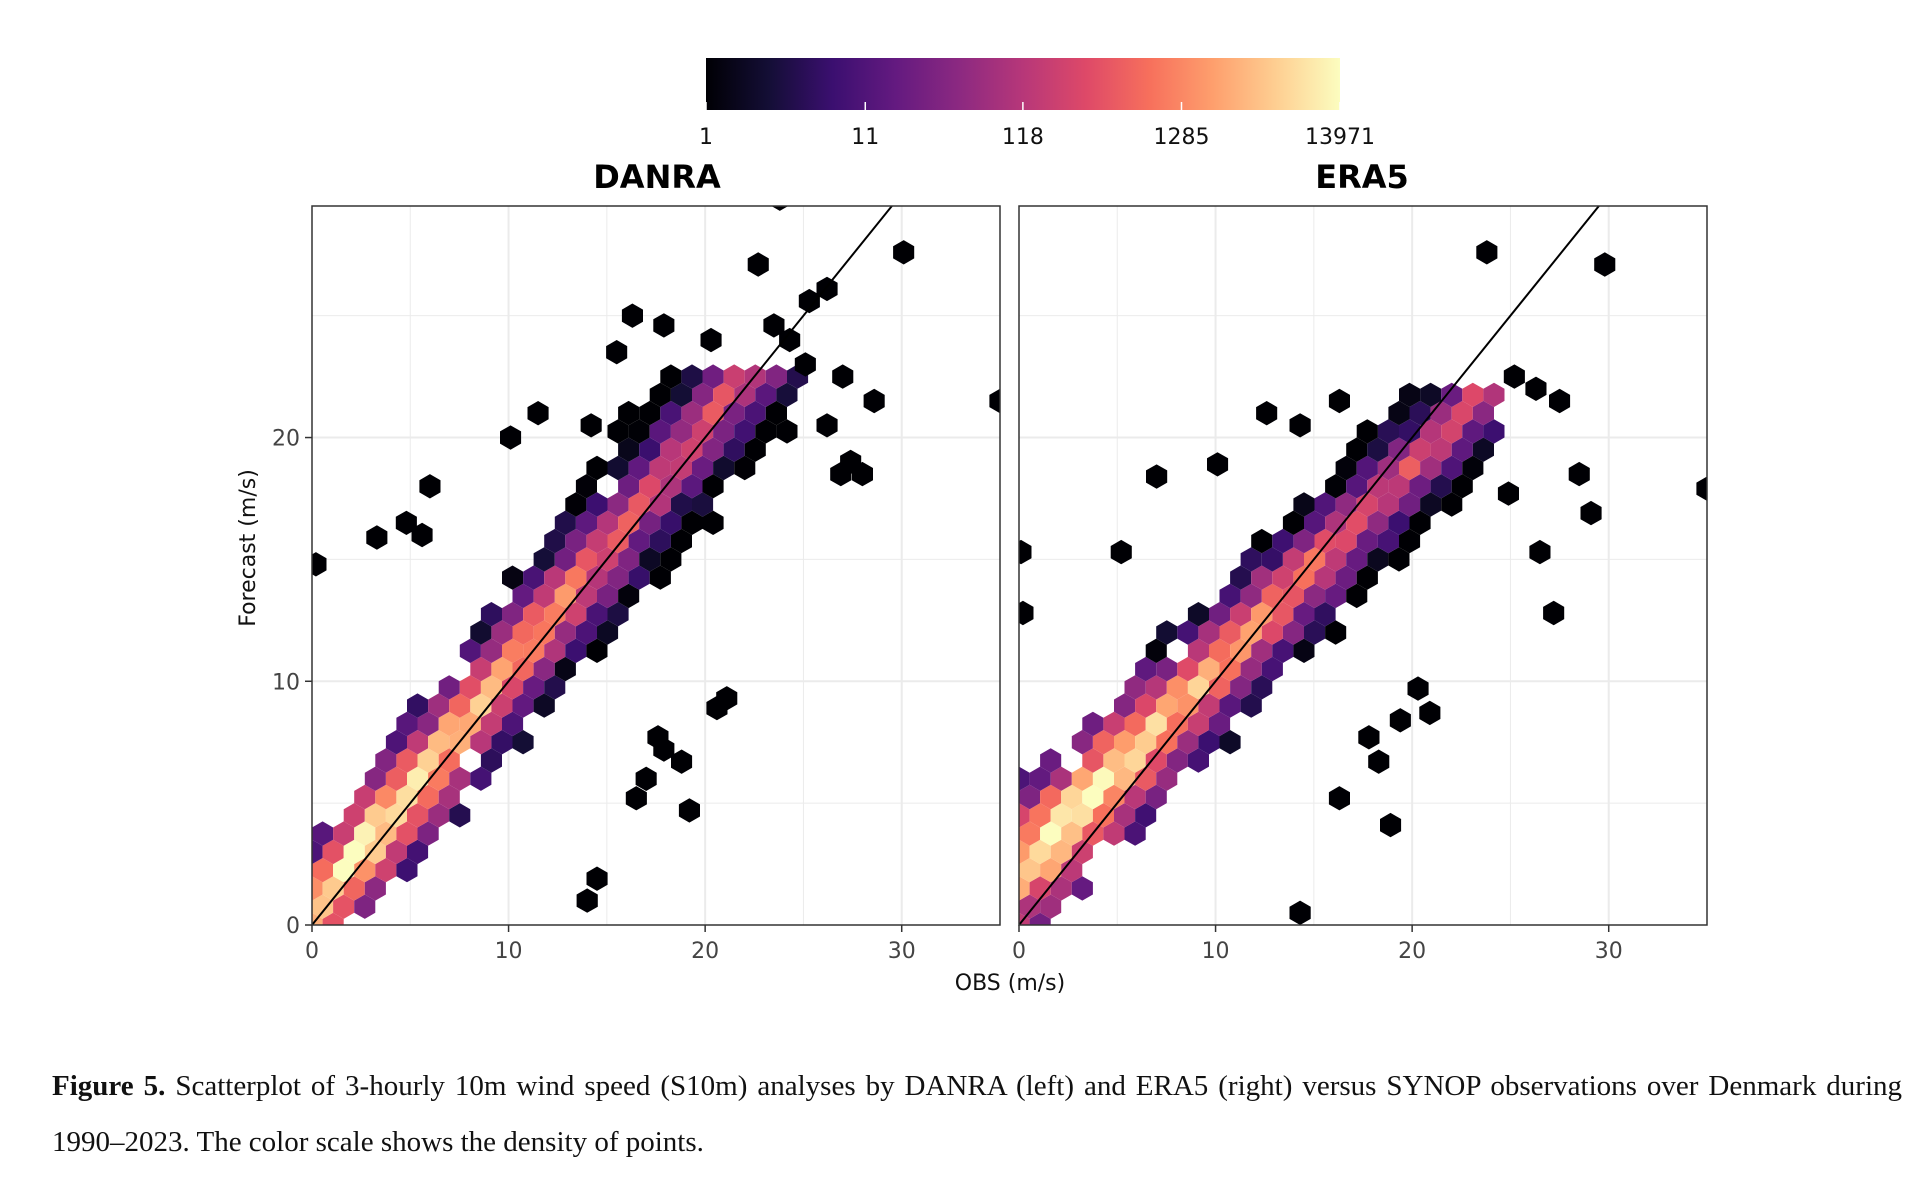 This screenshot has height=1181, width=1915. Describe the element at coordinates (1216, 951) in the screenshot. I see `x-tick-label: 10` at that location.